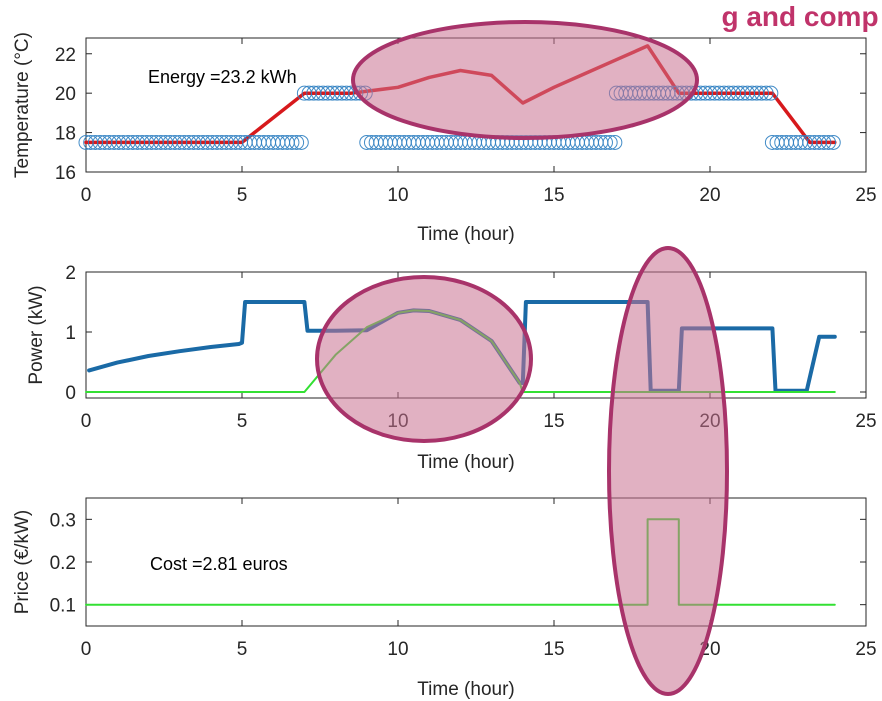  What do you see at coordinates (22, 562) in the screenshot?
I see `y-axis-label: Price (€/kW)` at bounding box center [22, 562].